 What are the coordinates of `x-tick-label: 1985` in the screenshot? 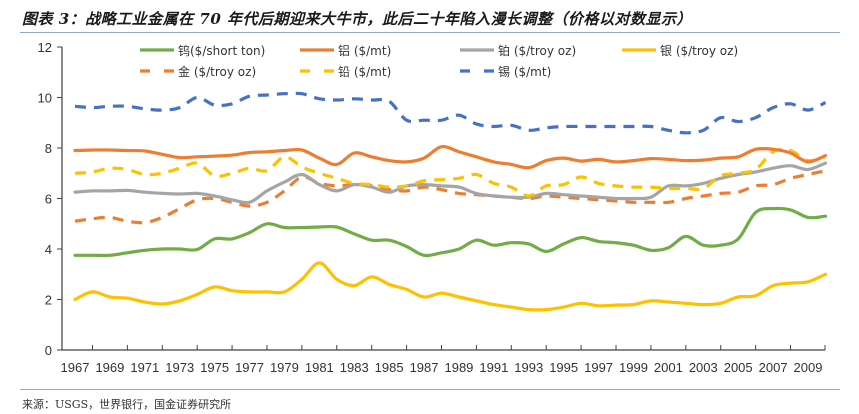 It's located at (389, 367).